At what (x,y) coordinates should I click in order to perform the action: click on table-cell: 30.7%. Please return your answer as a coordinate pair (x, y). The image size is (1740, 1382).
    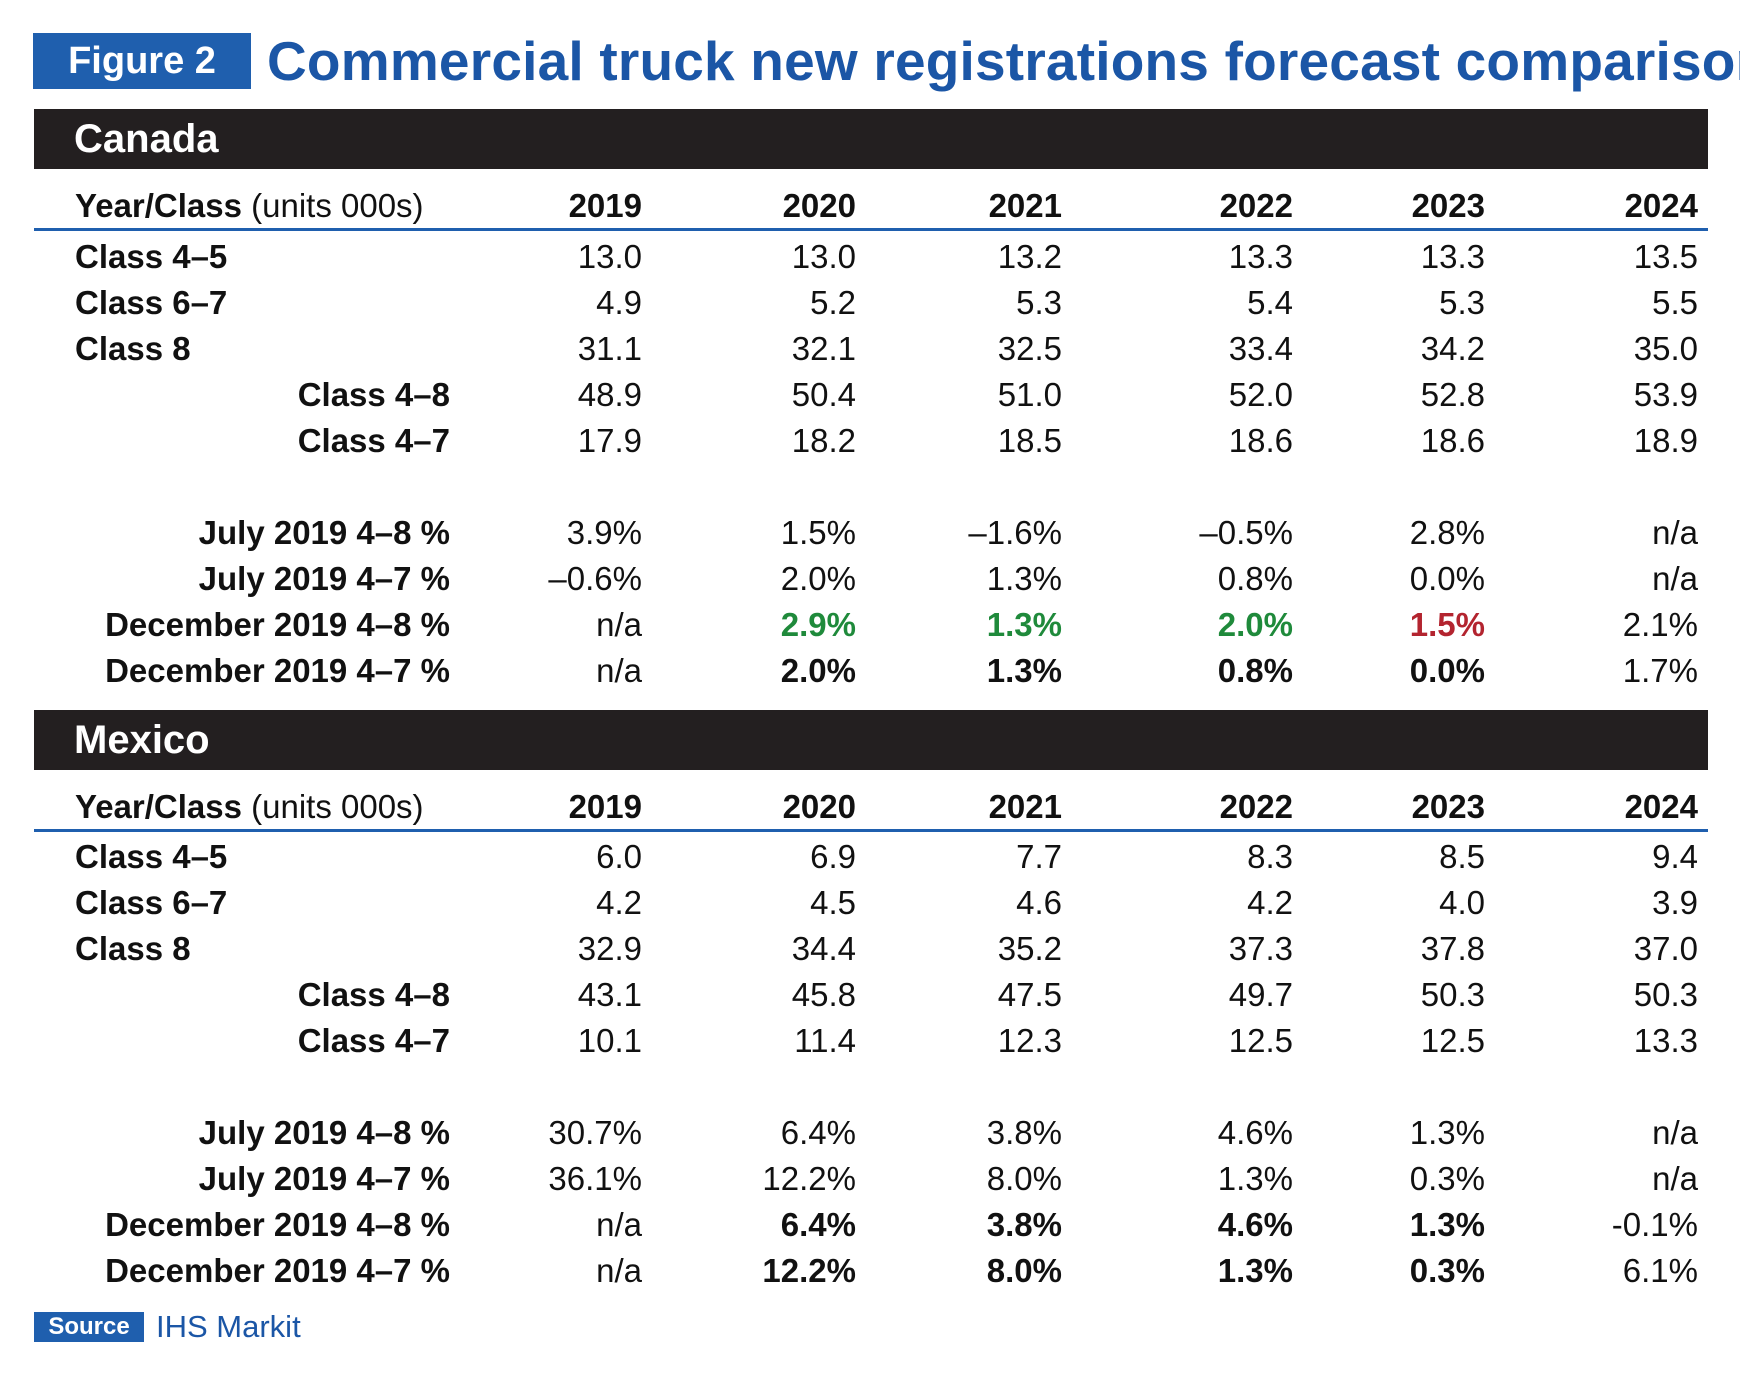
    Looking at the image, I should click on (595, 1132).